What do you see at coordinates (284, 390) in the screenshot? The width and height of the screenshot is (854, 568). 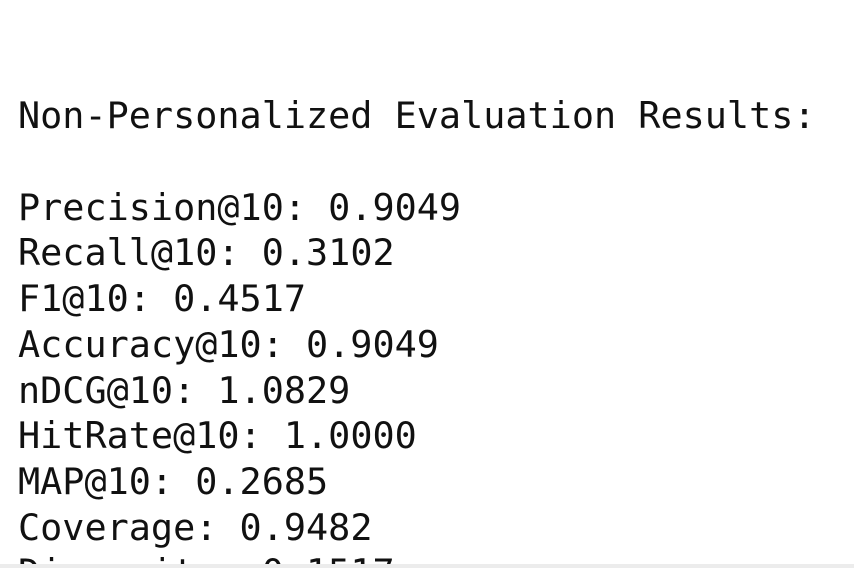 I see `metric-value: 1.0829` at bounding box center [284, 390].